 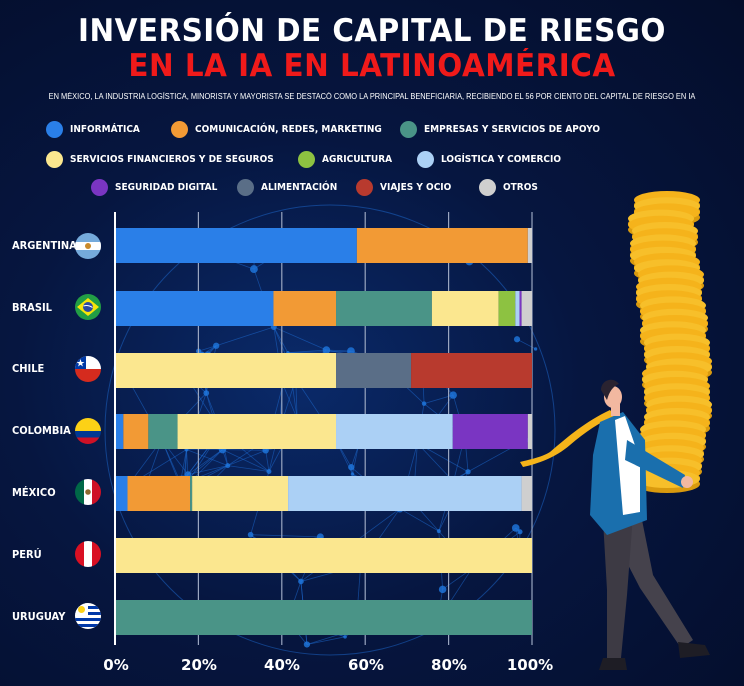 I want to click on legend-item-seguridad: SEGURIDAD DIGITAL, so click(x=160, y=187).